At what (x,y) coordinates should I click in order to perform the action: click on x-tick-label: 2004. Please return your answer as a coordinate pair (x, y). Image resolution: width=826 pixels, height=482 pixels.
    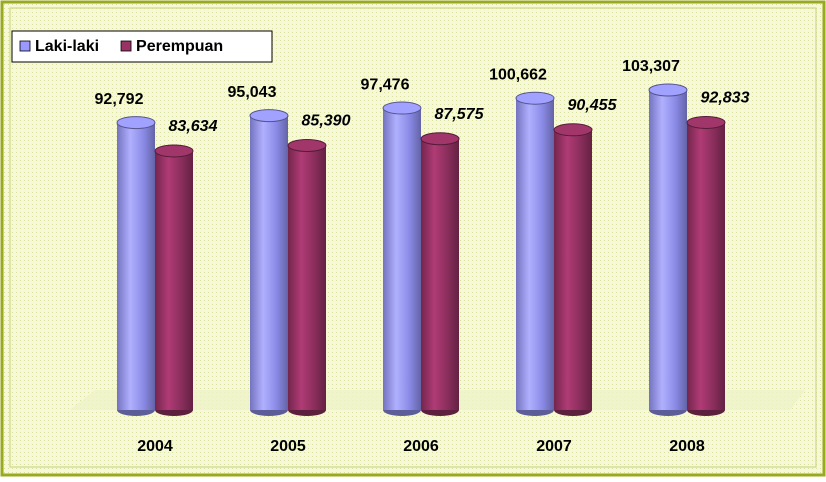
    Looking at the image, I should click on (155, 446).